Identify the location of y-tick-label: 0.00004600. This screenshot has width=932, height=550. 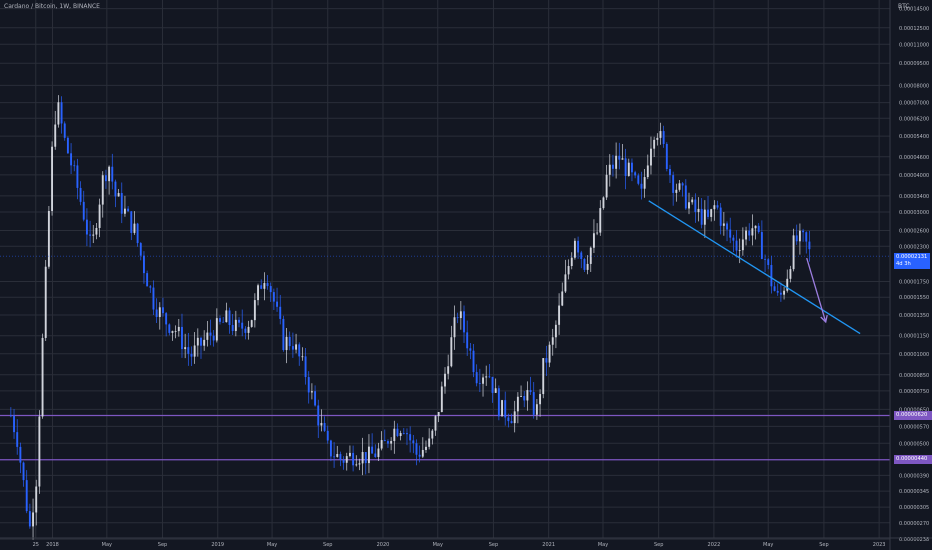
(914, 158).